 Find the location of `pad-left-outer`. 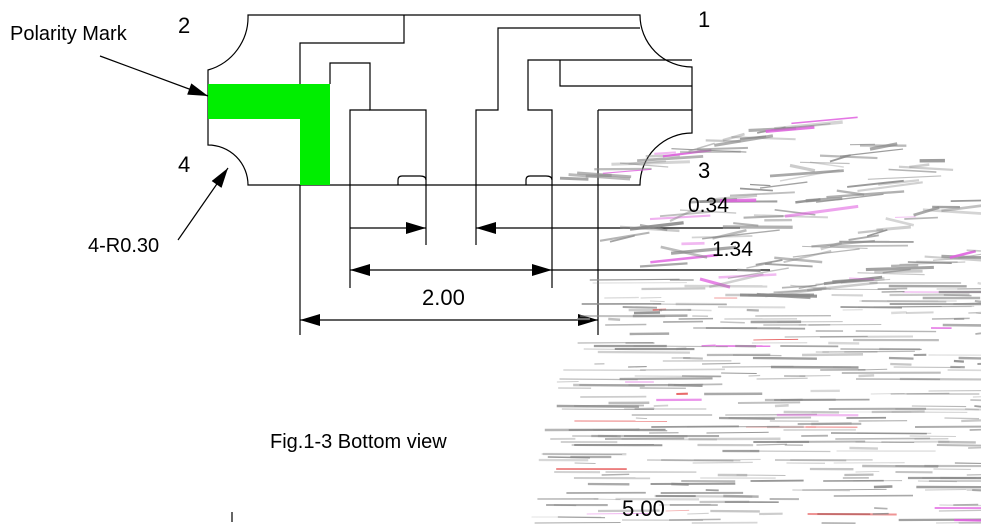

pad-left-outer is located at coordinates (378, 123).